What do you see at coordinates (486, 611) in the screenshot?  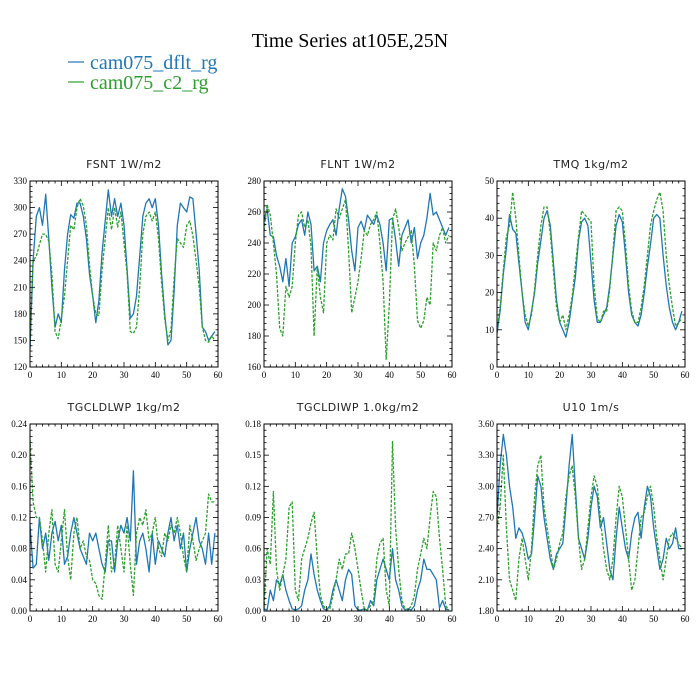 I see `y-tick-label: 1.80` at bounding box center [486, 611].